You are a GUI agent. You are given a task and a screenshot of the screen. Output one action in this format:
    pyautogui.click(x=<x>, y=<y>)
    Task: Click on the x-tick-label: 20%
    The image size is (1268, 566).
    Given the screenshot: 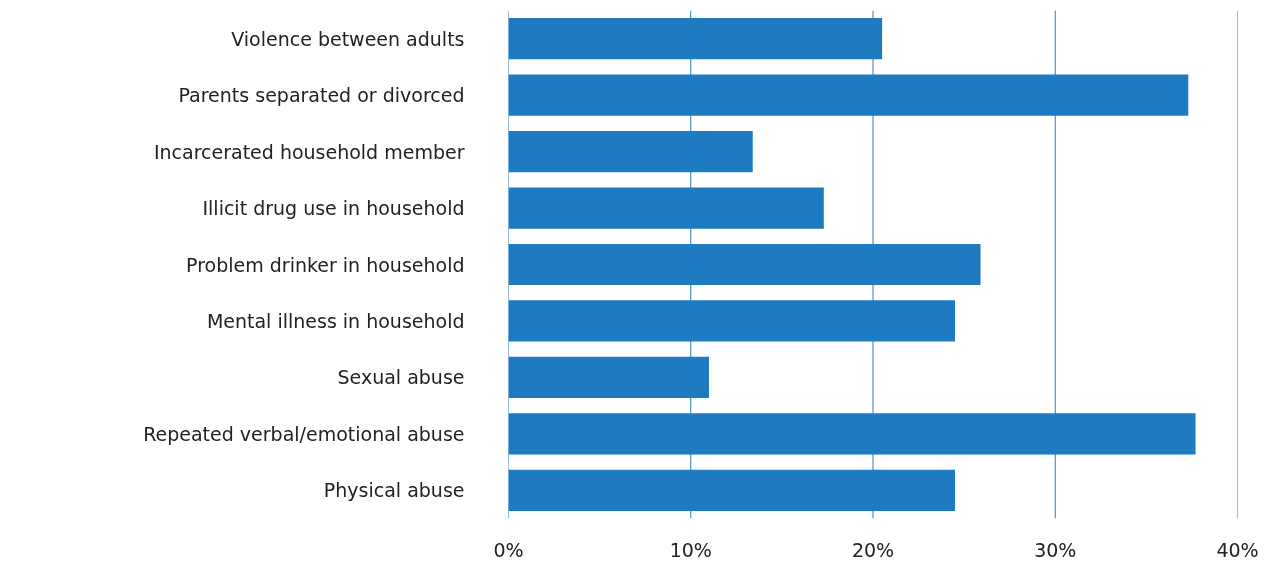 What is the action you would take?
    pyautogui.click(x=873, y=549)
    